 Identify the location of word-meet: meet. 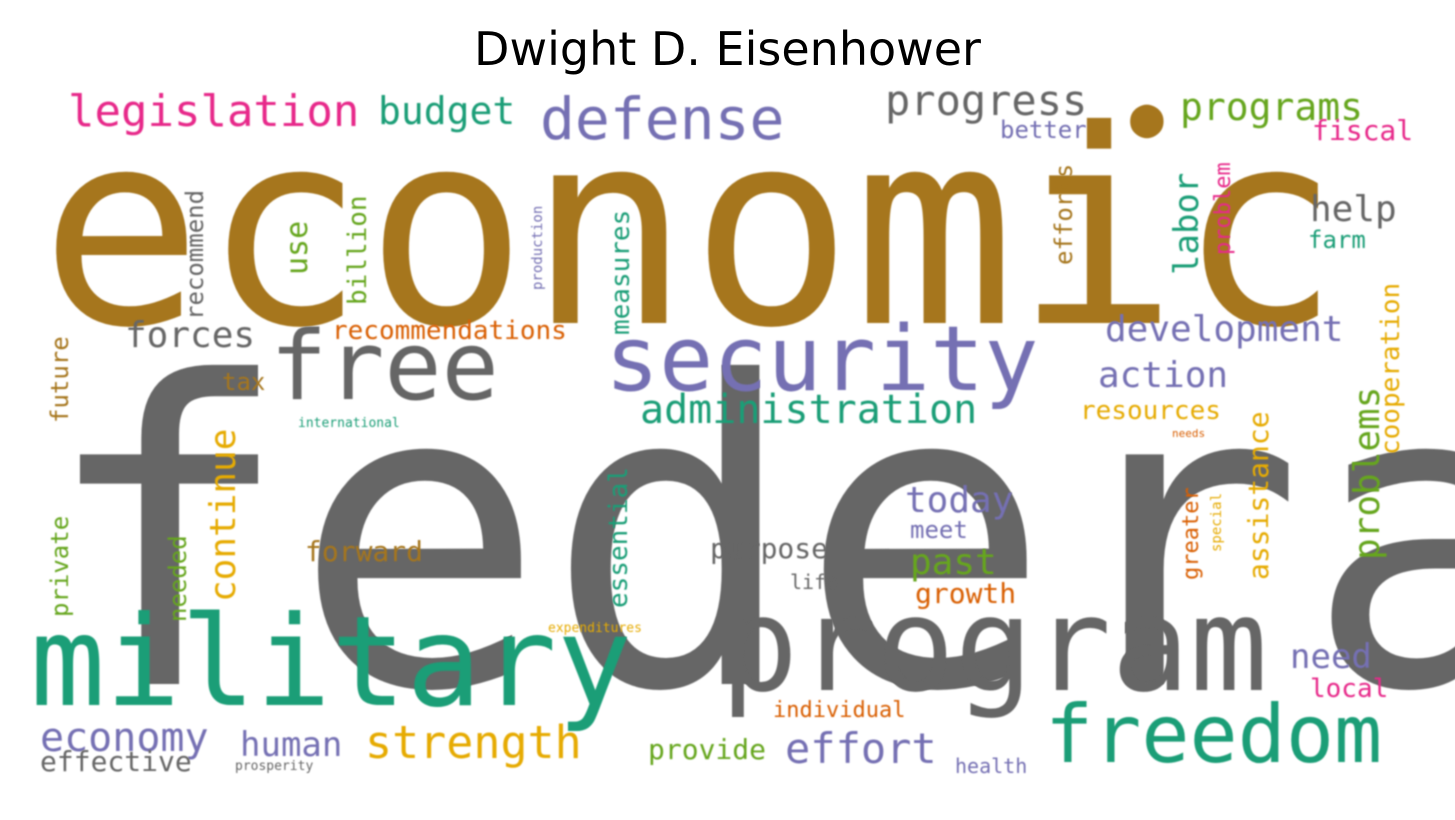
(939, 530).